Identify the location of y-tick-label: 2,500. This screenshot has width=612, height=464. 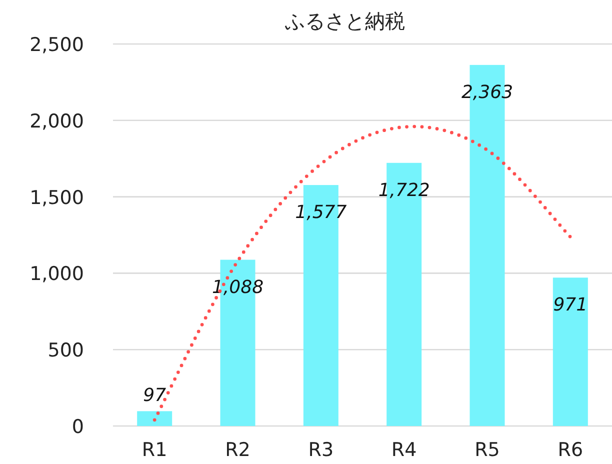
(57, 45).